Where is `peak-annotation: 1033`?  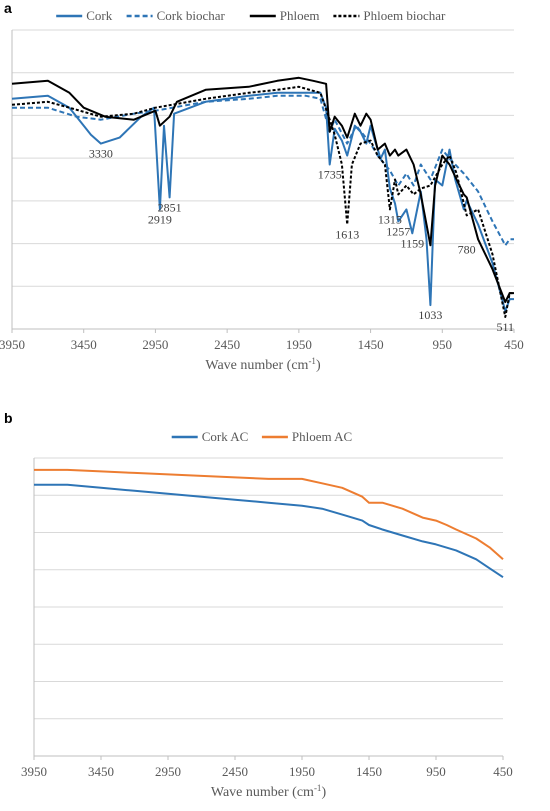
peak-annotation: 1033 is located at coordinates (430, 315).